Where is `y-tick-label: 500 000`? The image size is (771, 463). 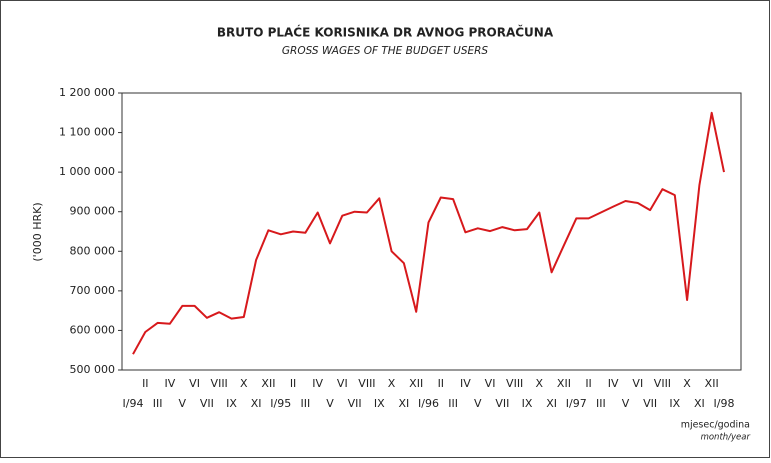 y-tick-label: 500 000 is located at coordinates (93, 369).